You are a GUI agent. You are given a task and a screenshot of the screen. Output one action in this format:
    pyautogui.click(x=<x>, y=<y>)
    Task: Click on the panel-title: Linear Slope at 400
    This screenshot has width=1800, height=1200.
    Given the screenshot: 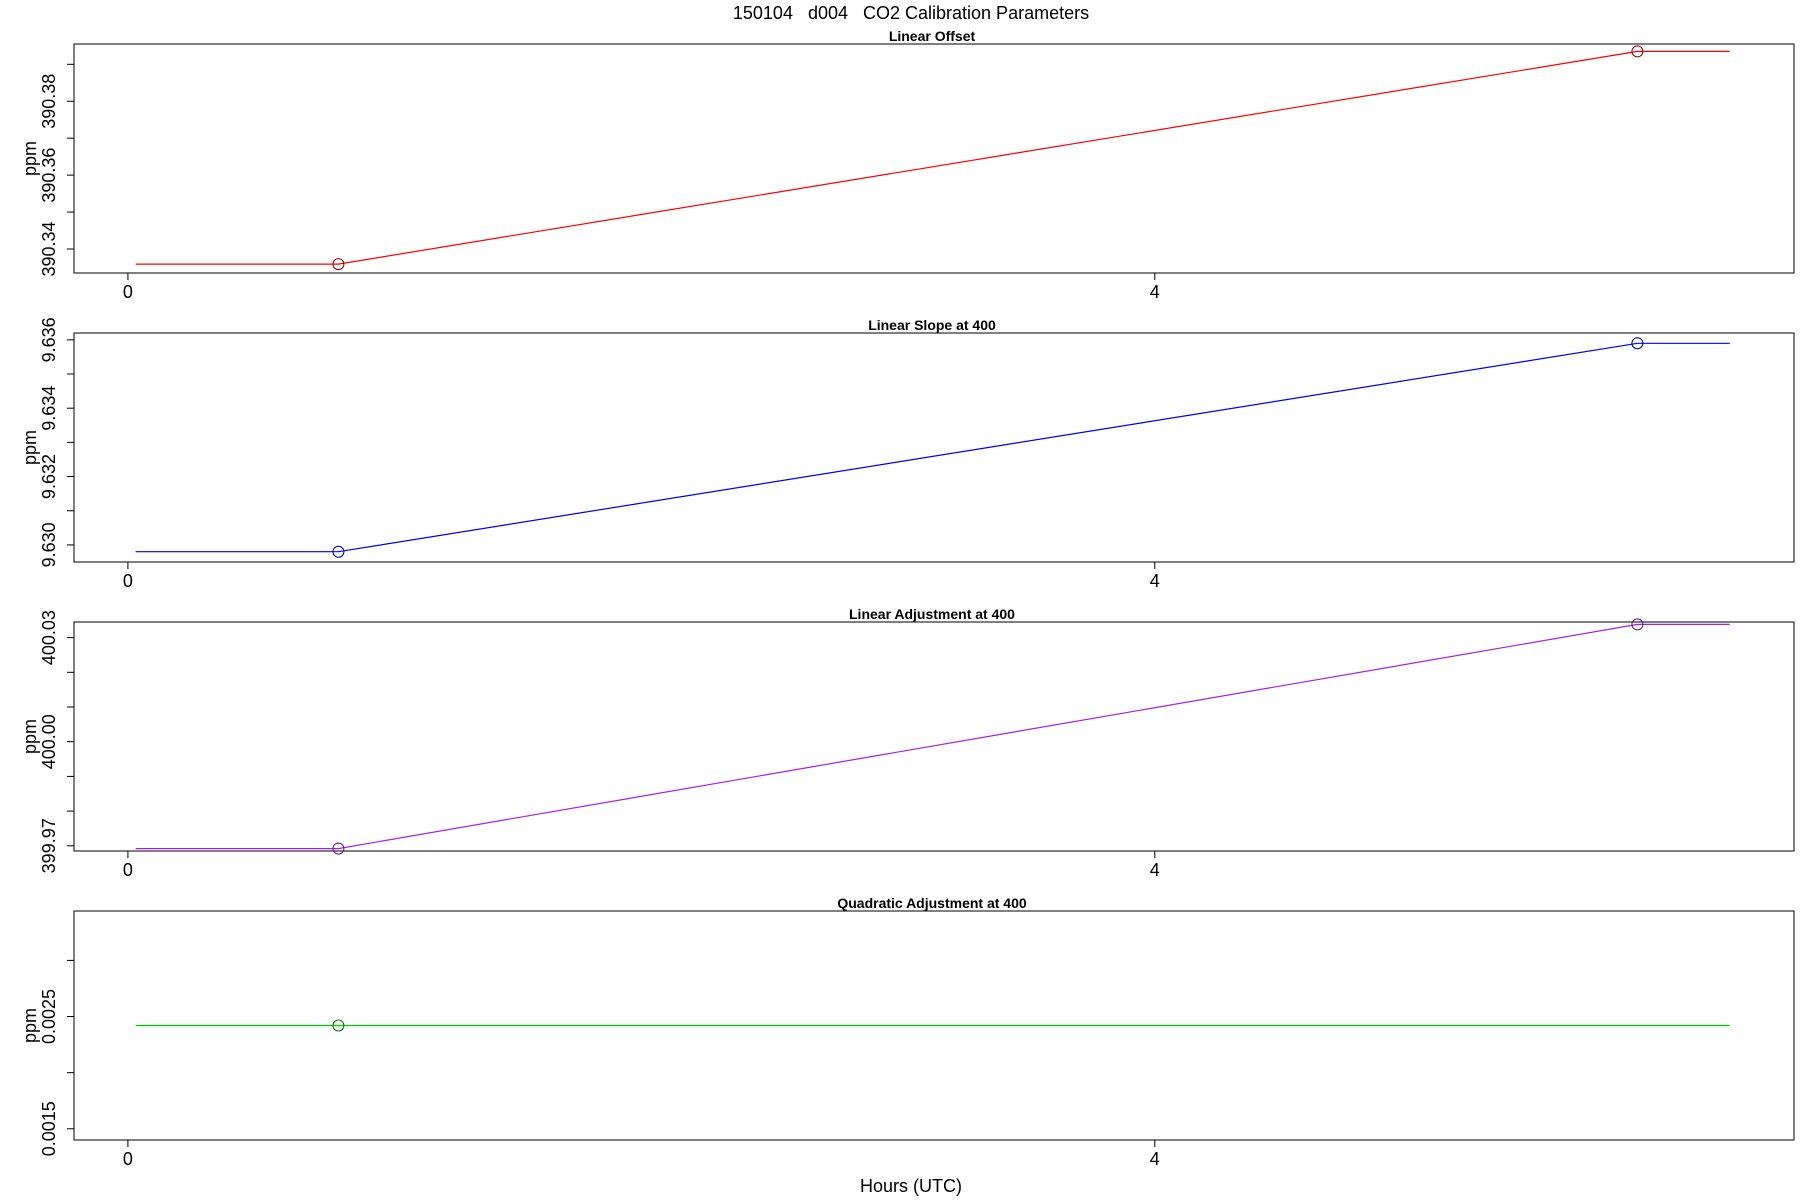 What is the action you would take?
    pyautogui.click(x=932, y=325)
    